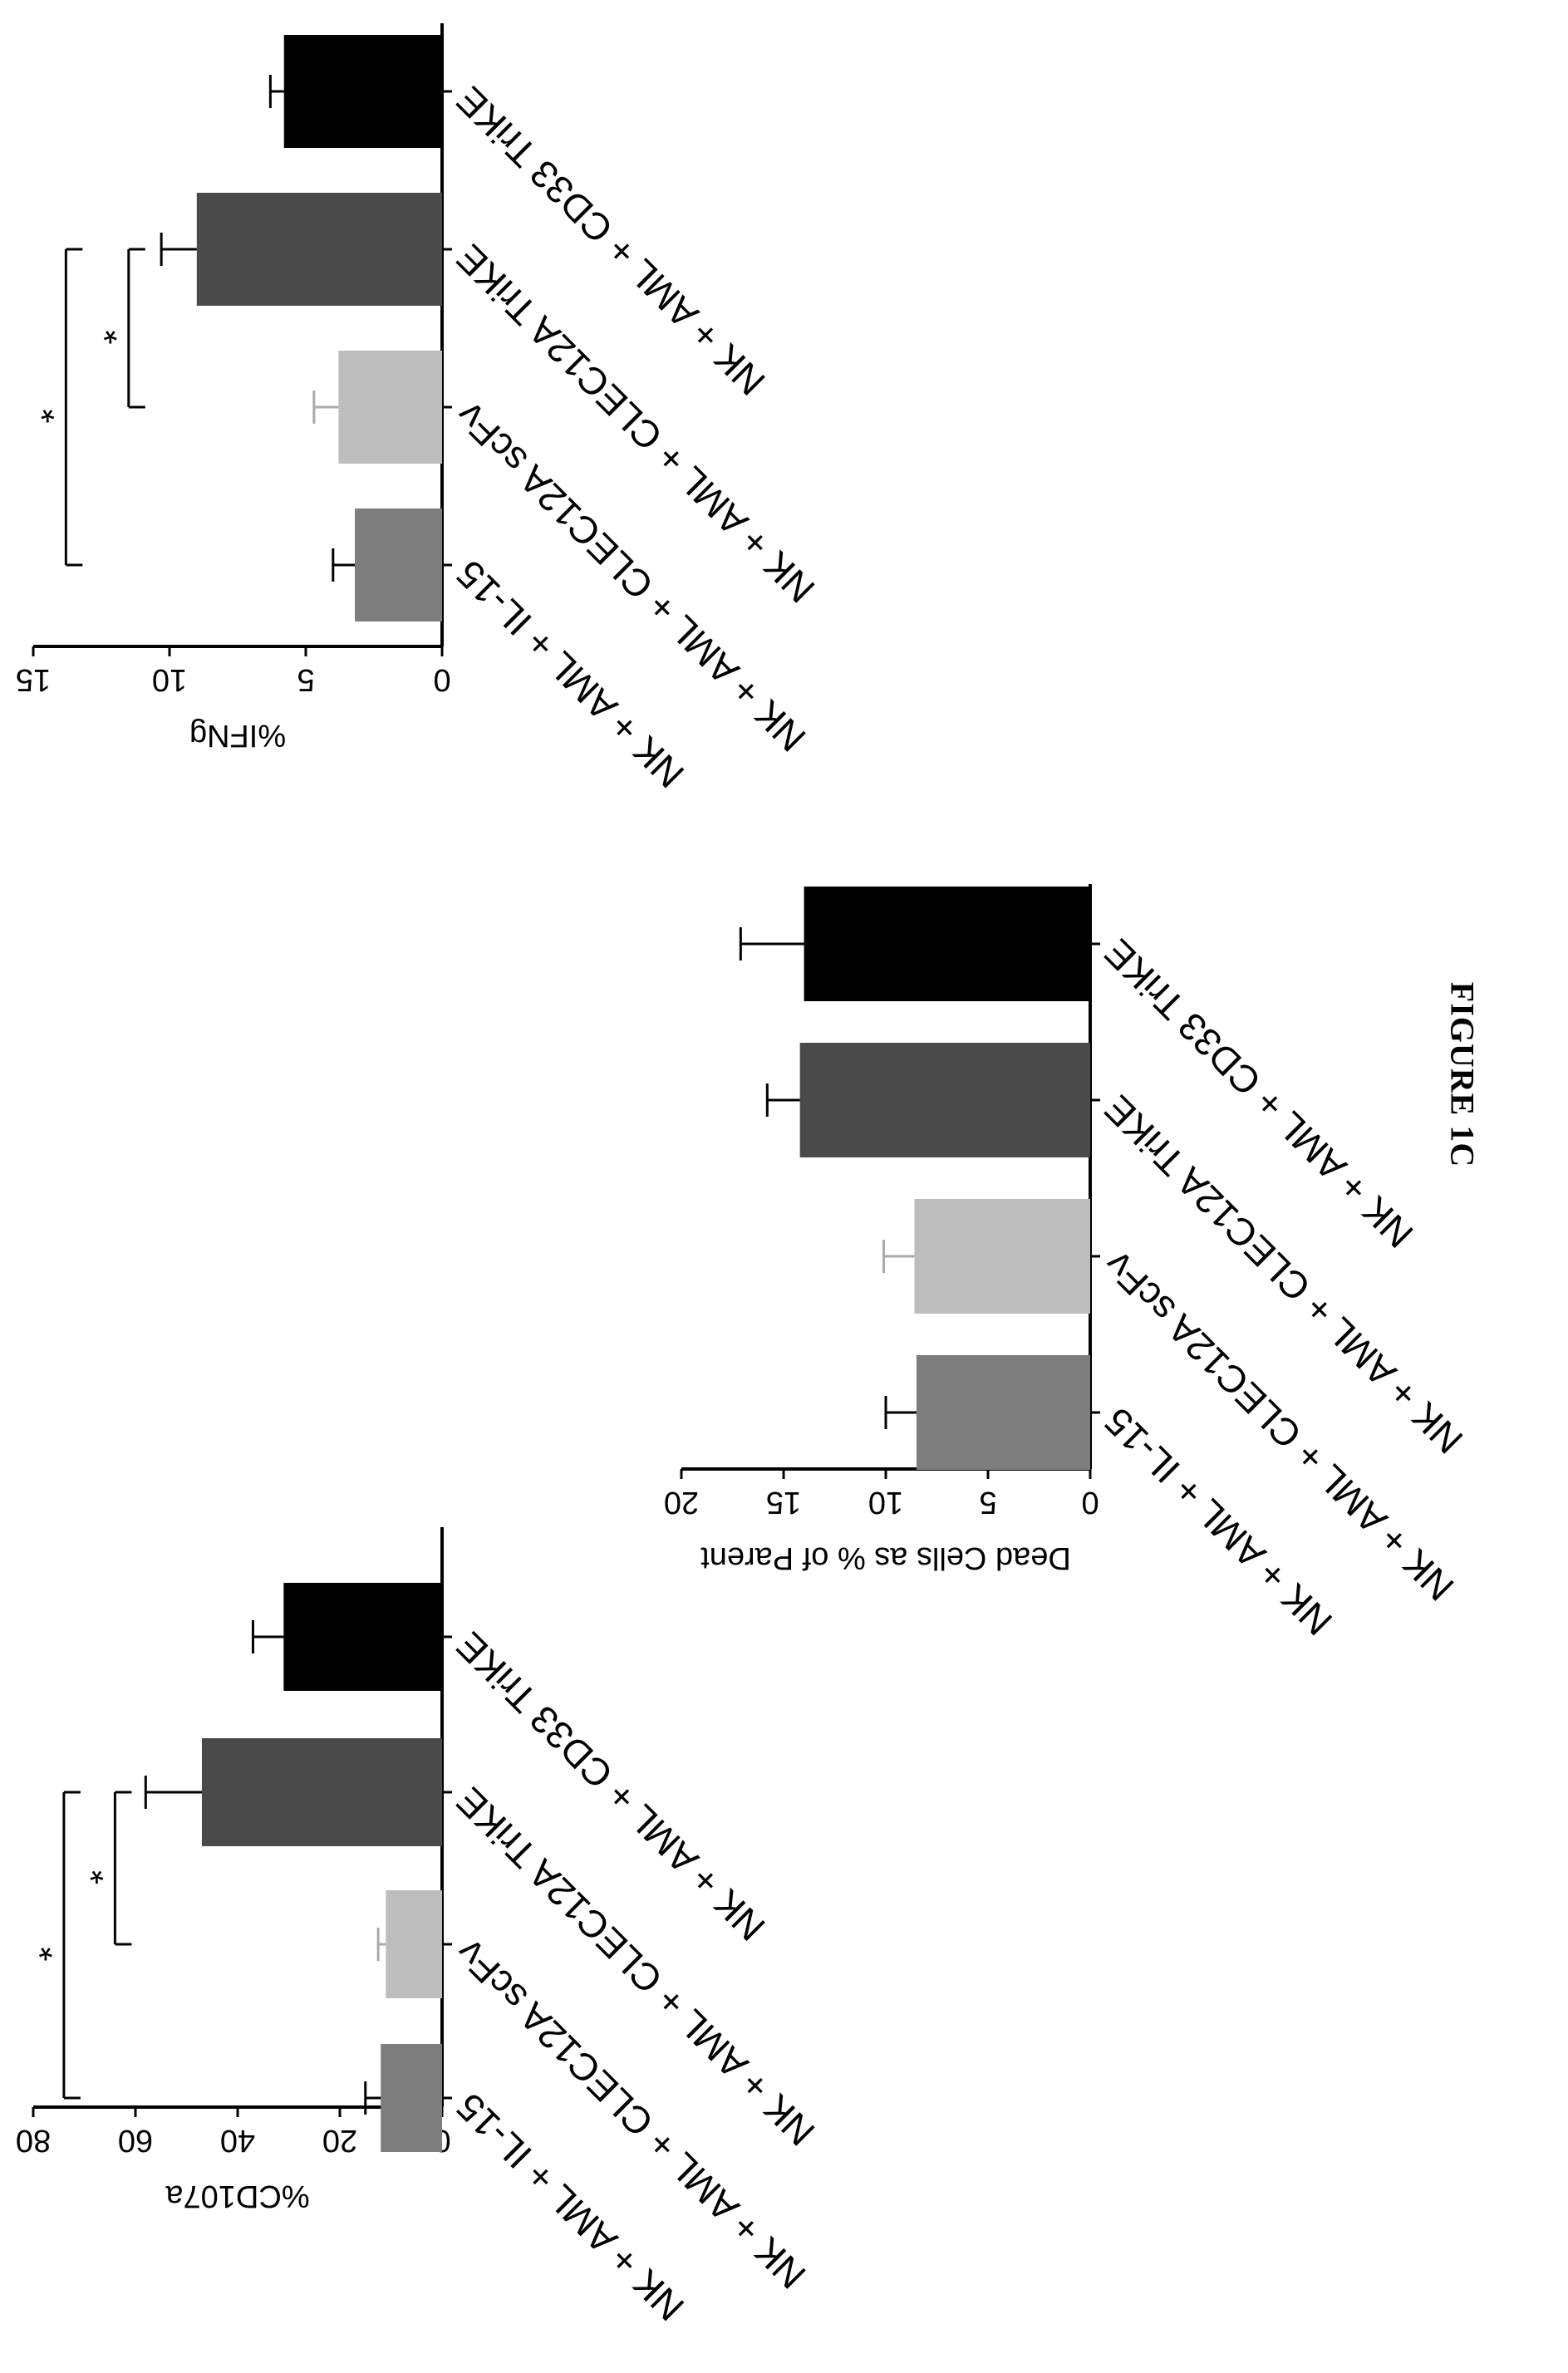  Describe the element at coordinates (33, 2140) in the screenshot. I see `value-tick-label: 80` at that location.